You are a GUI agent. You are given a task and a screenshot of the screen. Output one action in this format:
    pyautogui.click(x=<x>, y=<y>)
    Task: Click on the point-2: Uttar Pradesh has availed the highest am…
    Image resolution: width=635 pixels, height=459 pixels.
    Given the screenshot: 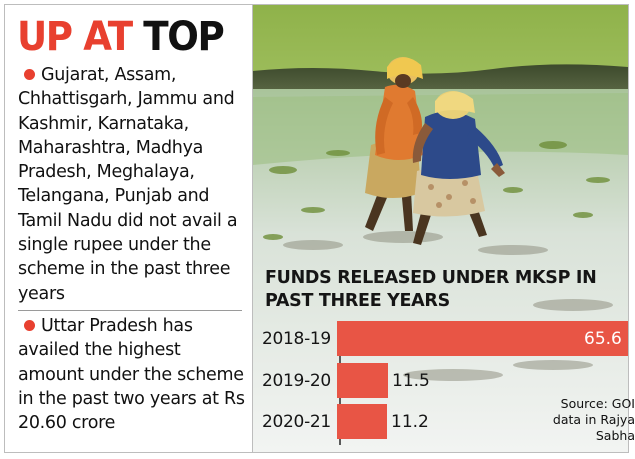 What is the action you would take?
    pyautogui.click(x=133, y=374)
    